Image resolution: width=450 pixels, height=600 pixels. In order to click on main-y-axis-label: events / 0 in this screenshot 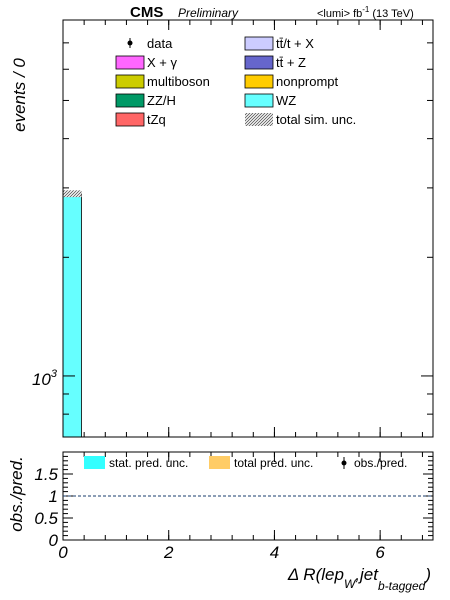, I will do `click(19, 95)`.